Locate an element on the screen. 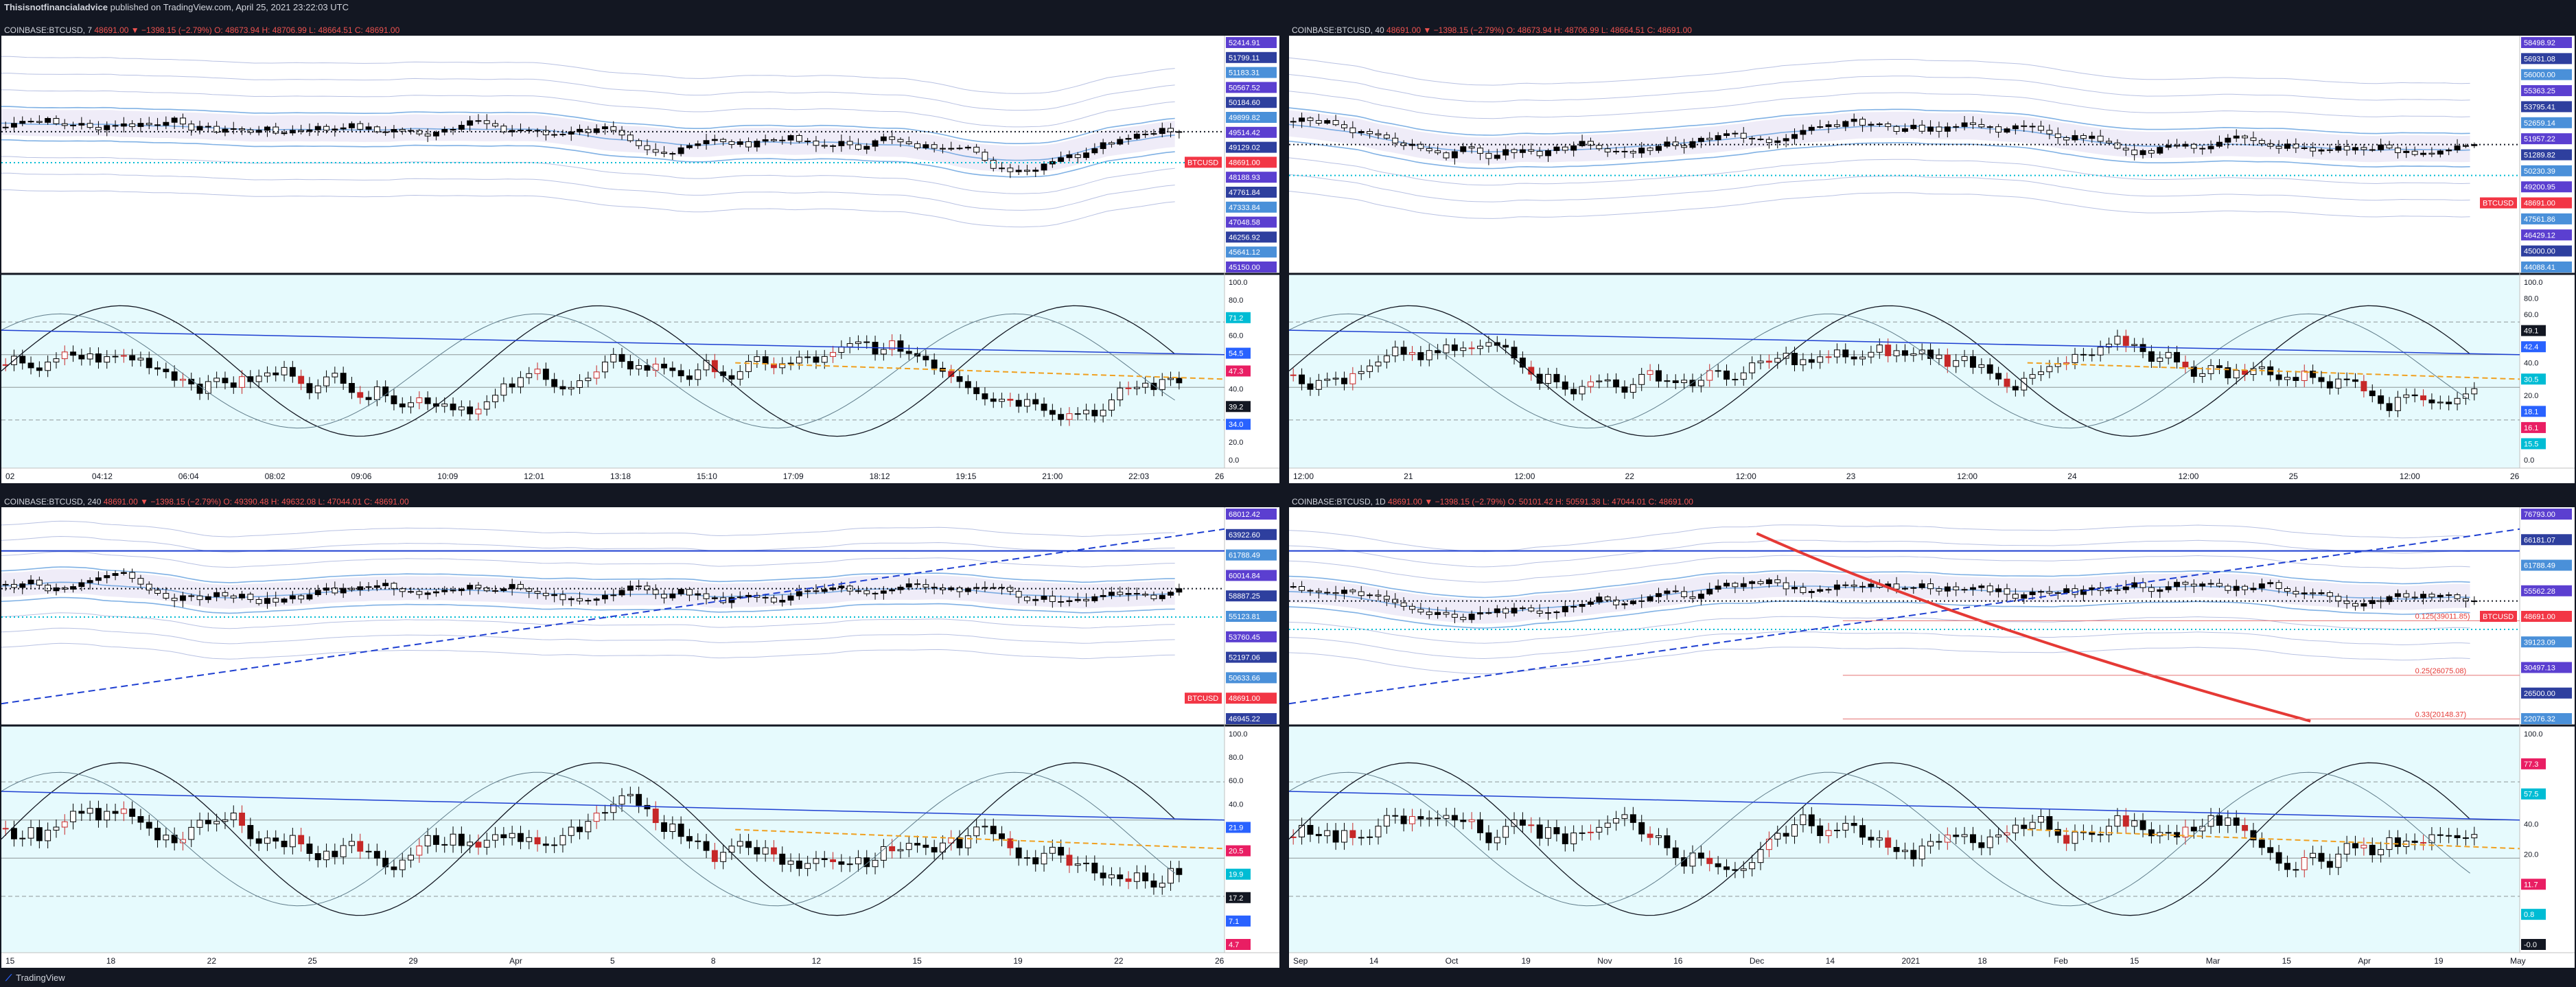  oscillator-axis-label: 18.1 is located at coordinates (2533, 412).